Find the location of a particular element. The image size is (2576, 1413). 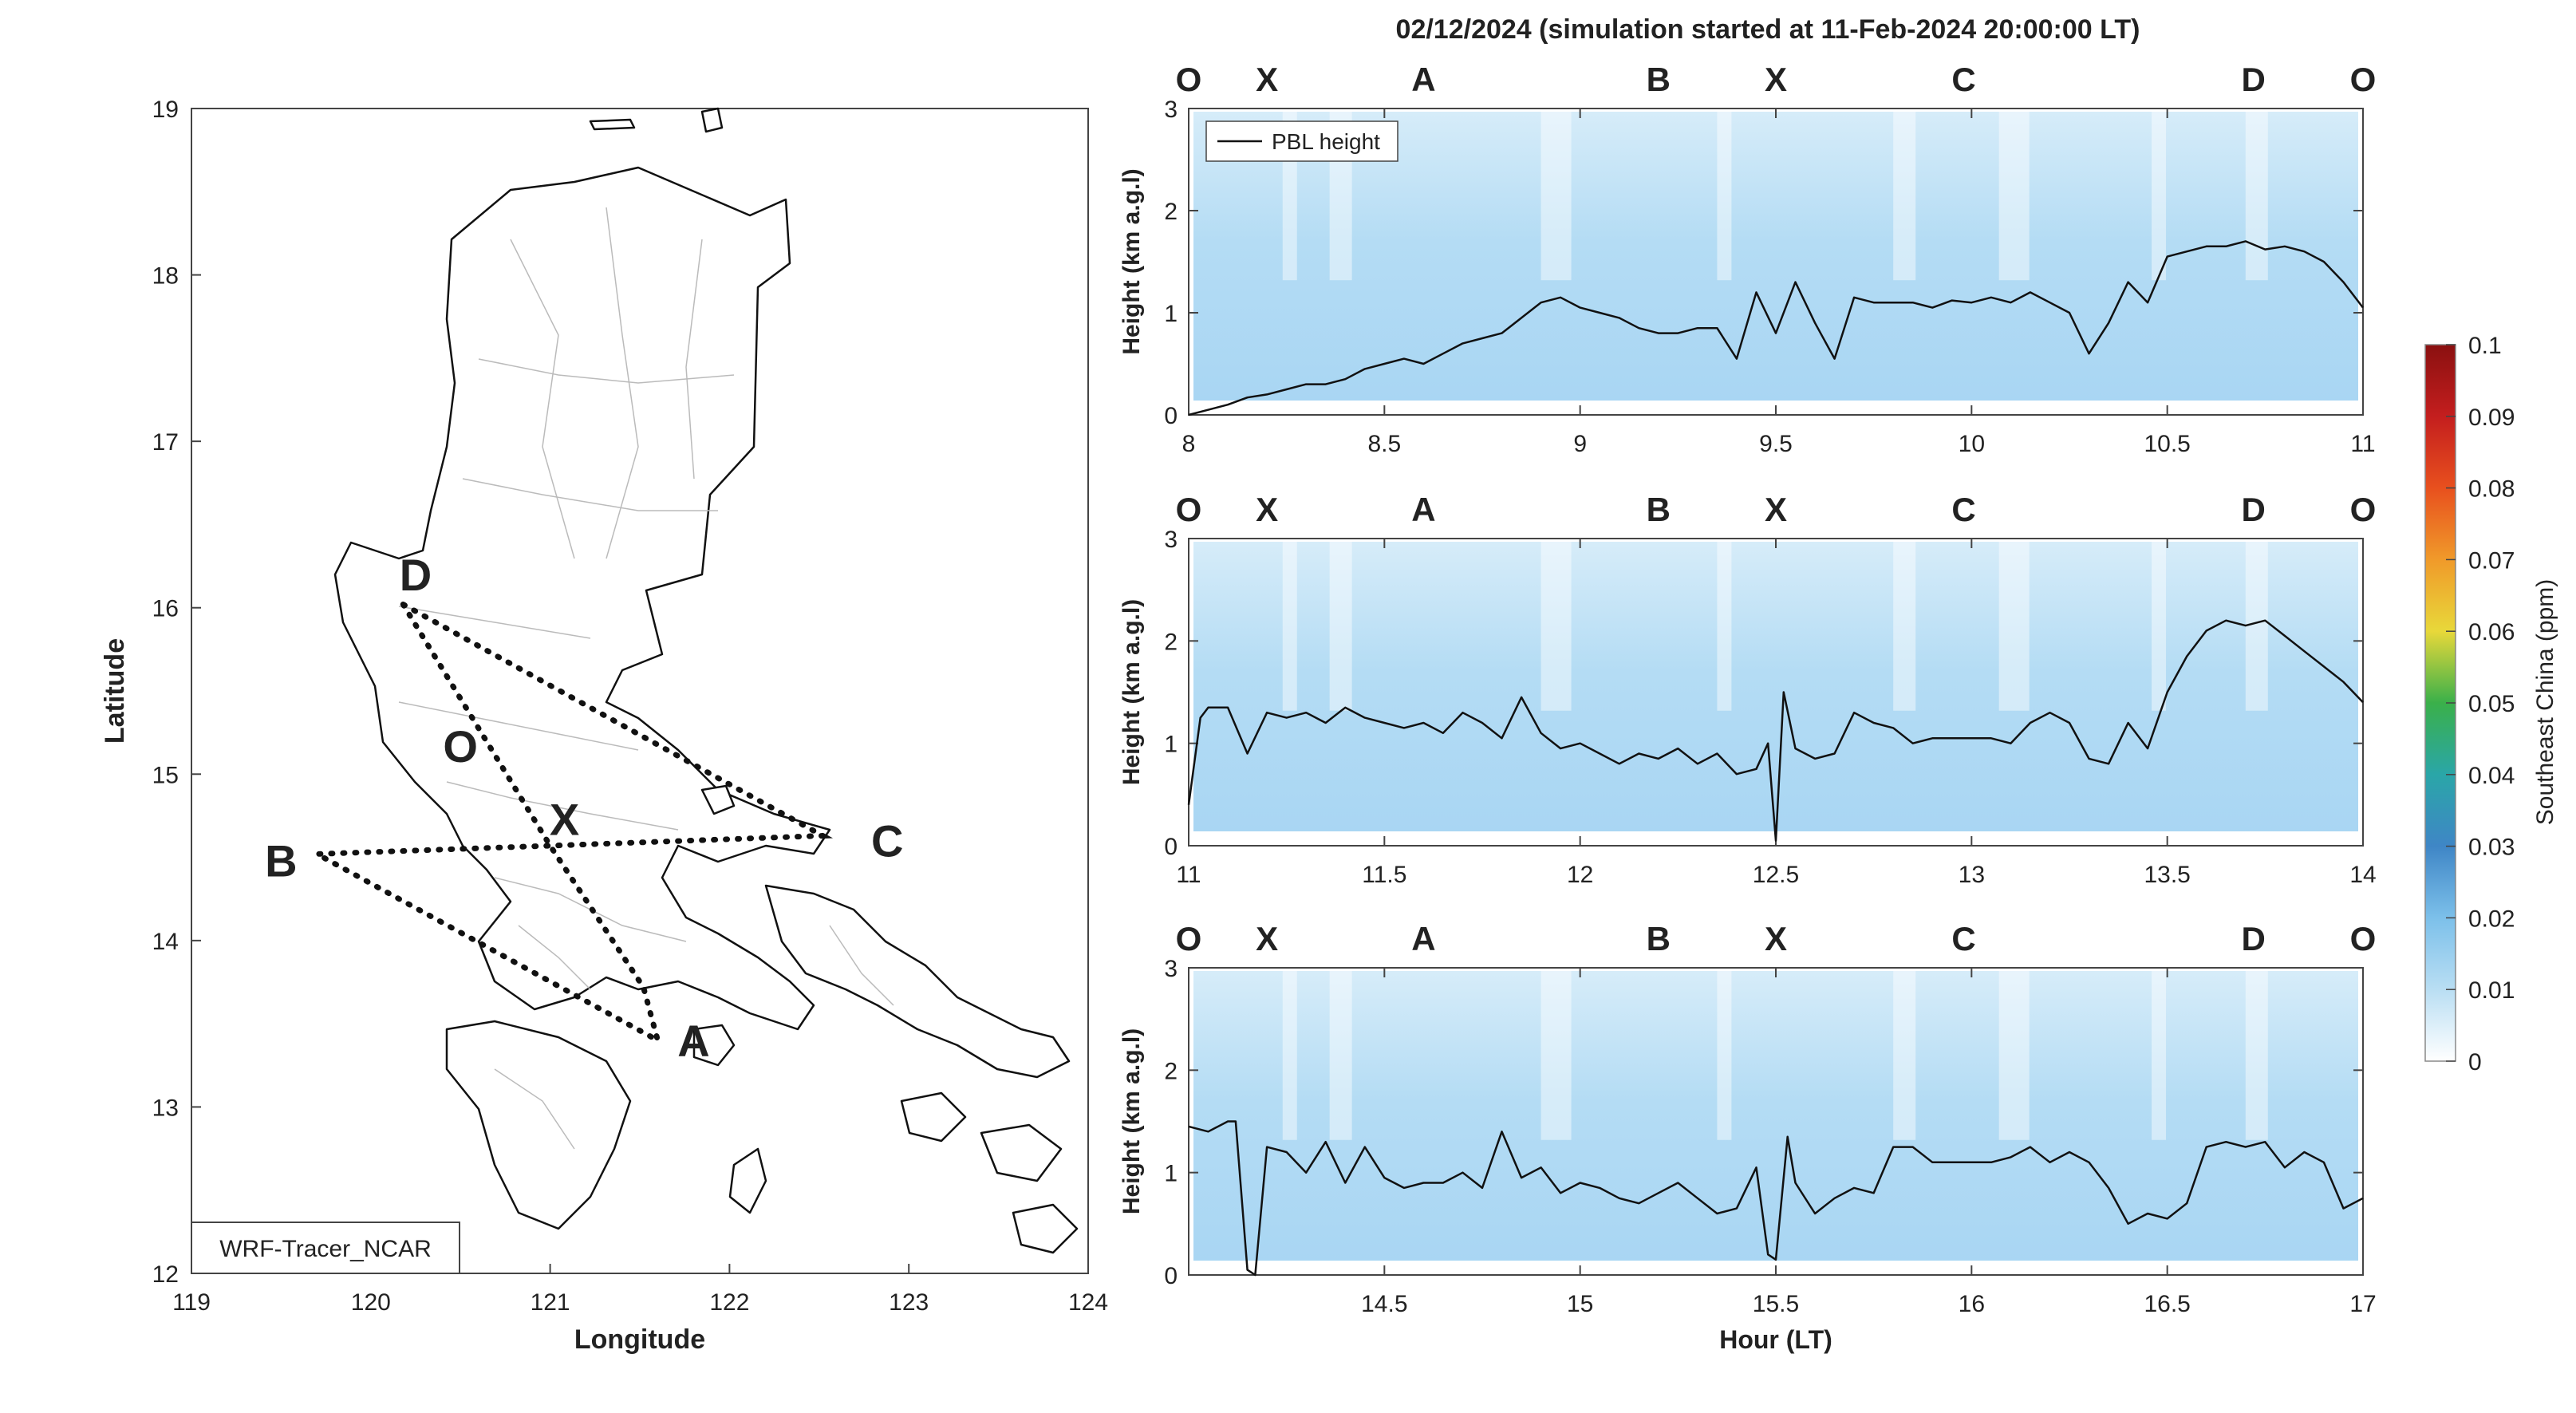

map-x-tick-label: 124 is located at coordinates (1088, 1302).